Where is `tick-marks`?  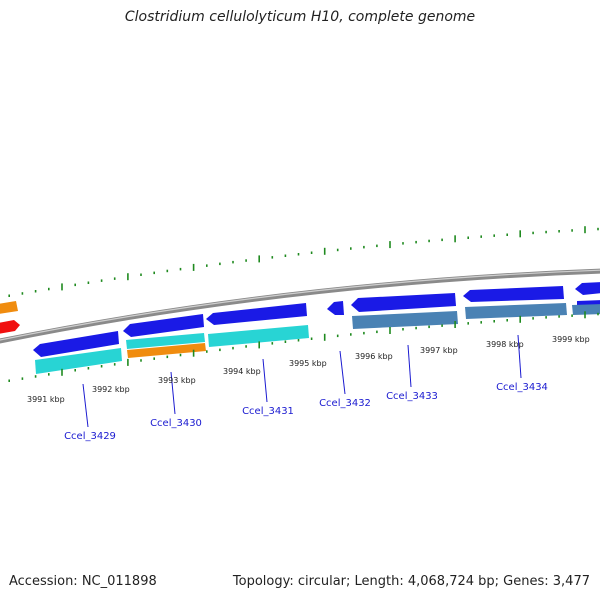
tick-marks is located at coordinates (303, 261).